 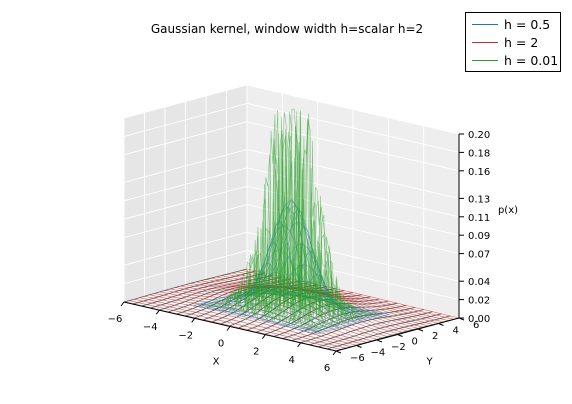 What do you see at coordinates (429, 362) in the screenshot?
I see `y-axis-label: Y` at bounding box center [429, 362].